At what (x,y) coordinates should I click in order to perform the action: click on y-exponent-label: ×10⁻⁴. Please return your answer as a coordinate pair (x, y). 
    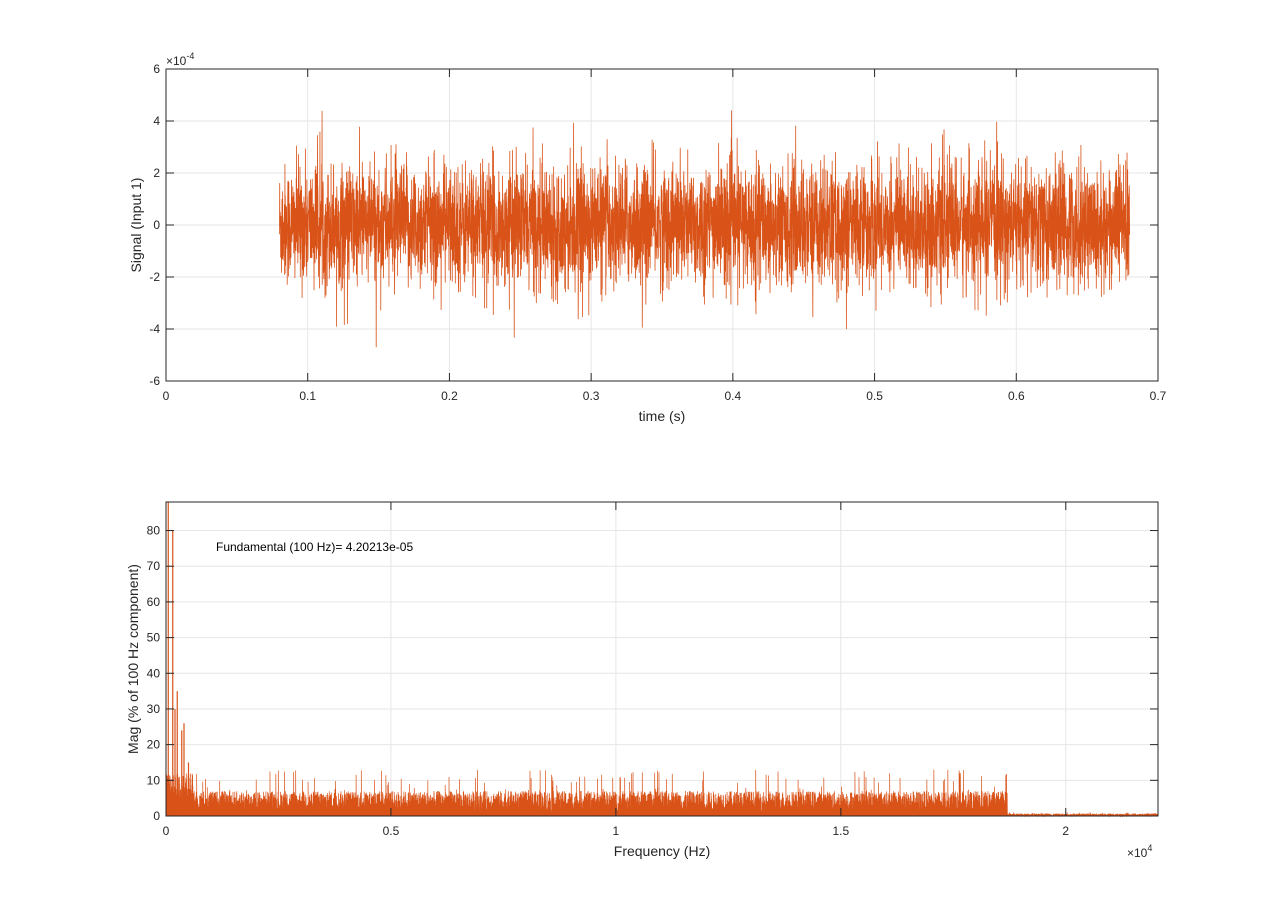
    Looking at the image, I should click on (180, 59).